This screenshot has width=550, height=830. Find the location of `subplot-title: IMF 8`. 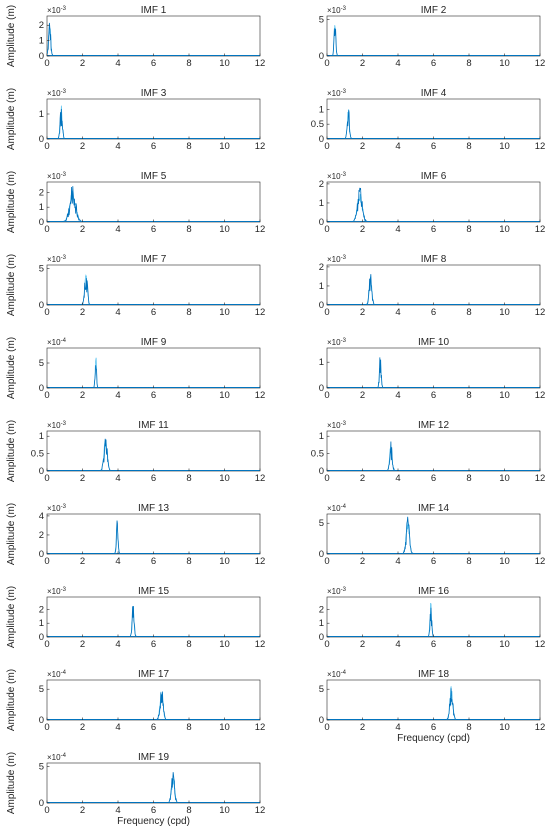

subplot-title: IMF 8 is located at coordinates (434, 259).